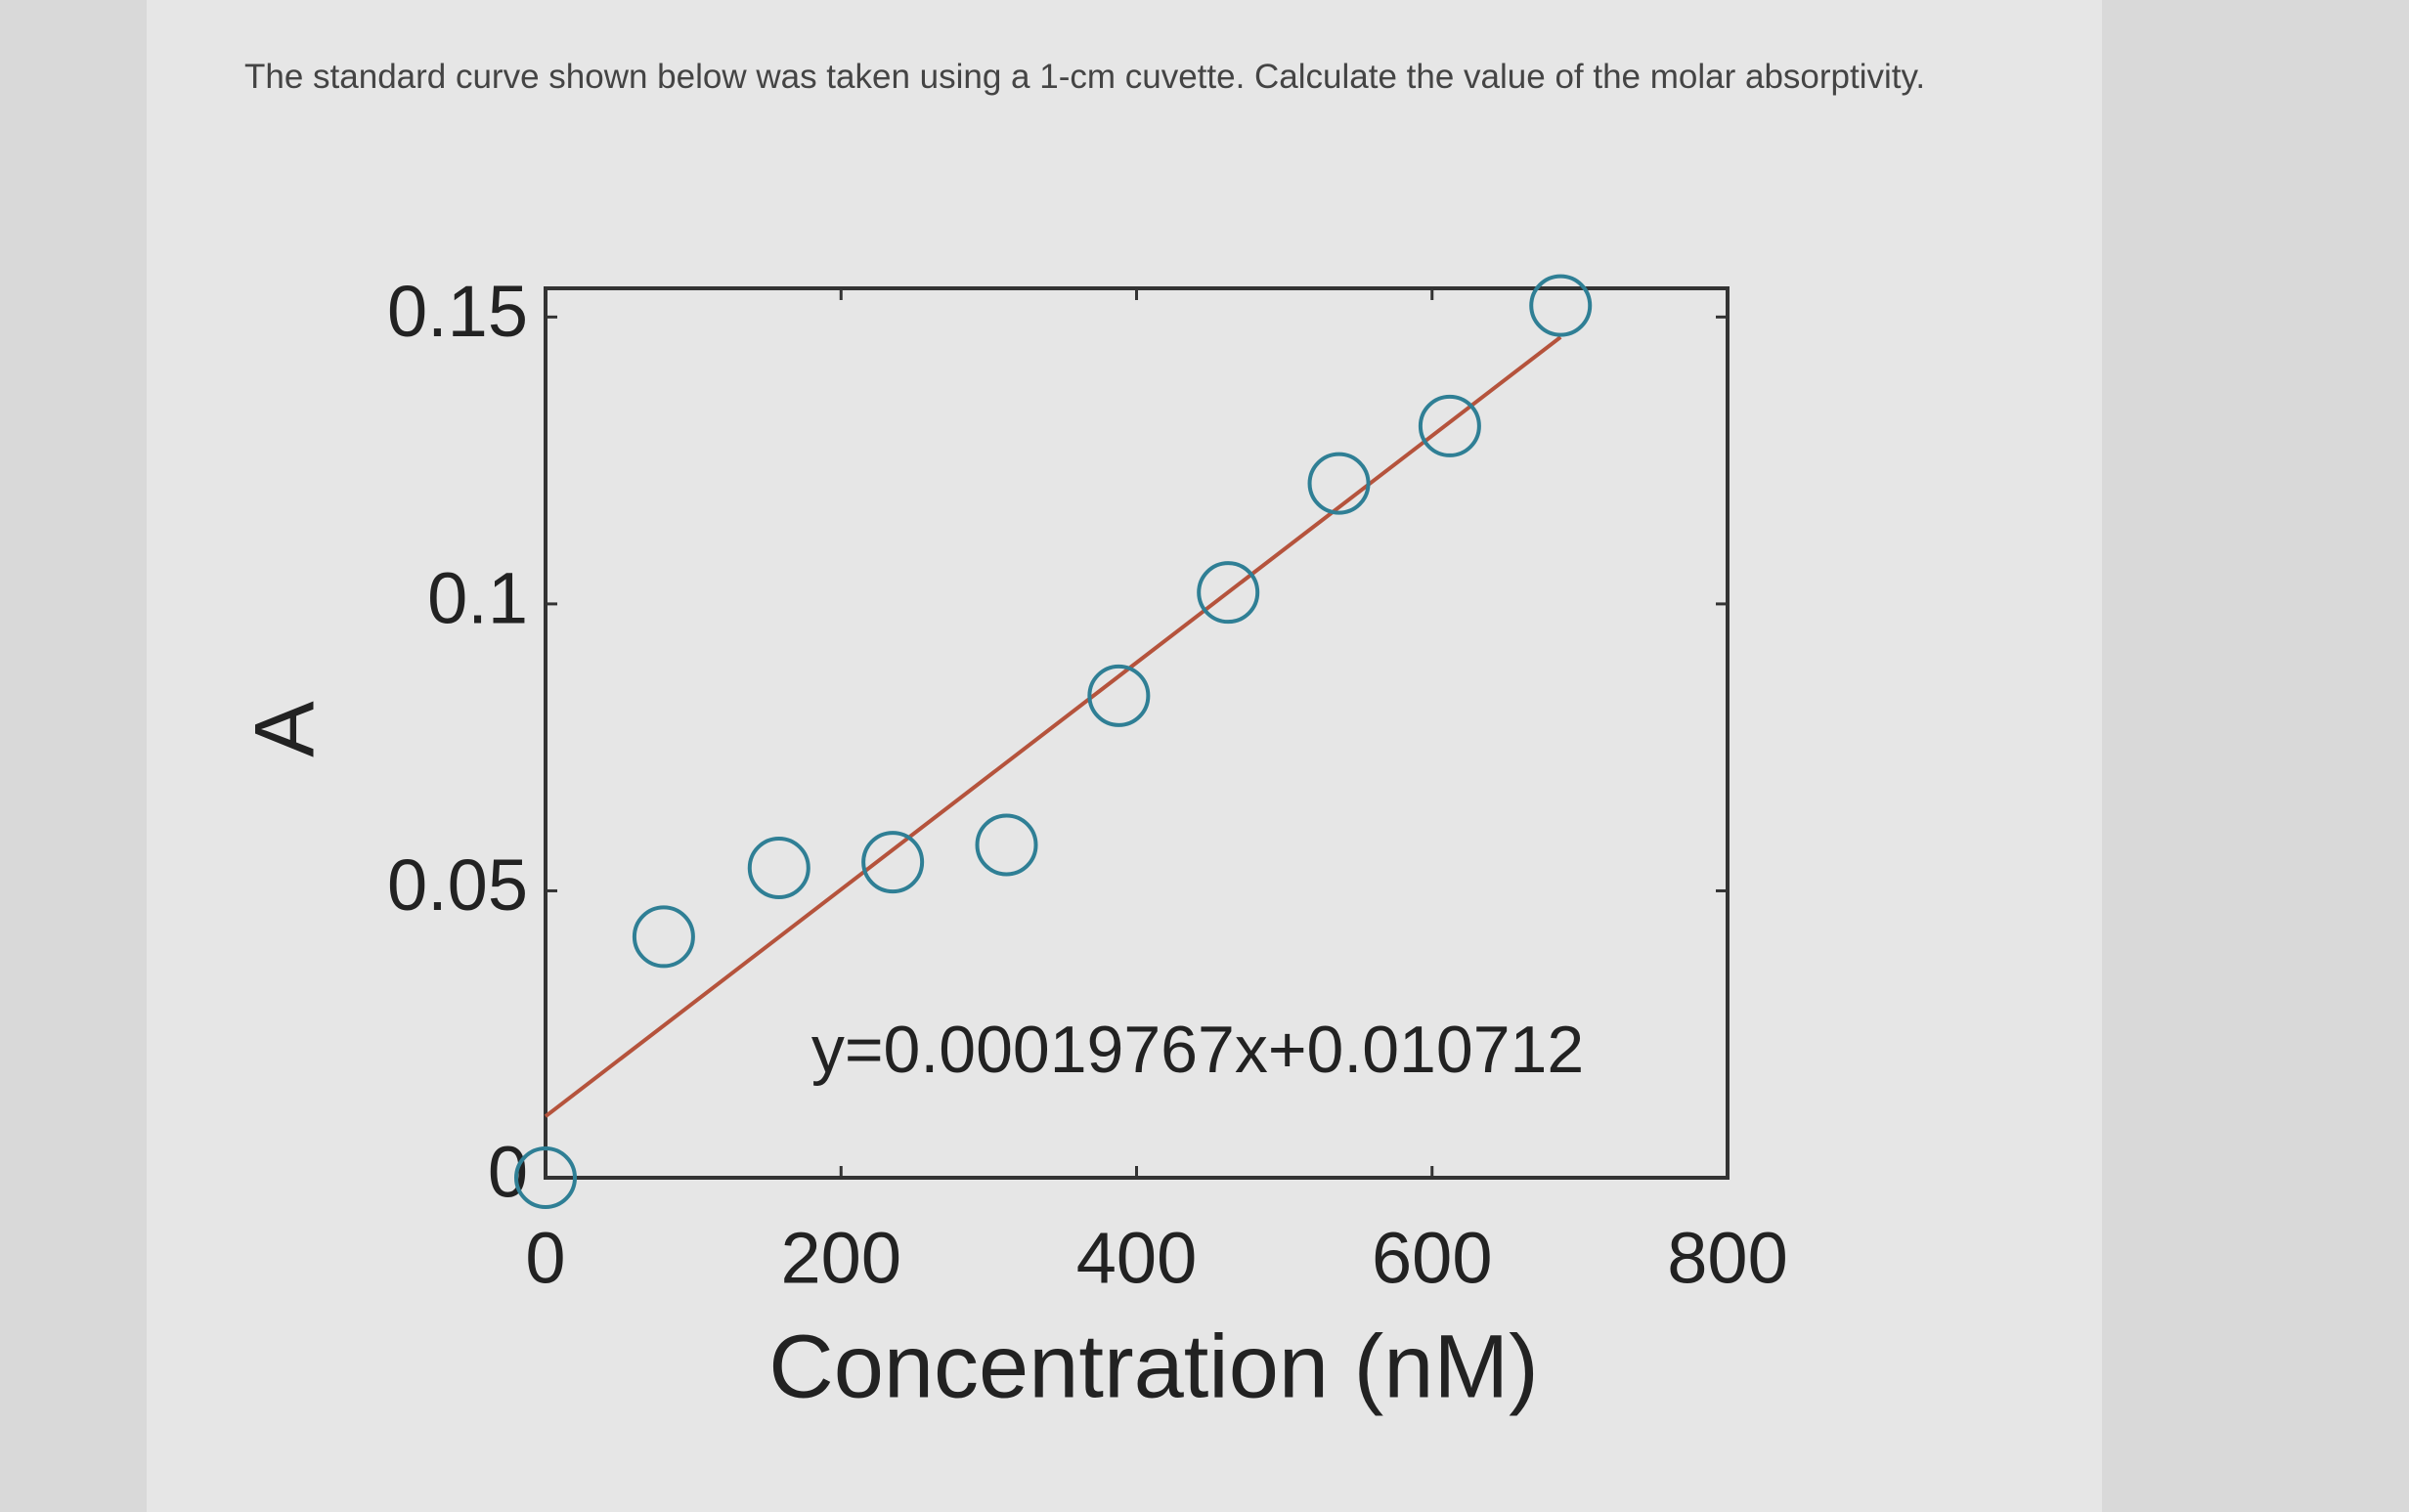 Image resolution: width=2409 pixels, height=1512 pixels. Describe the element at coordinates (1727, 1258) in the screenshot. I see `x-tick-label: 800` at that location.